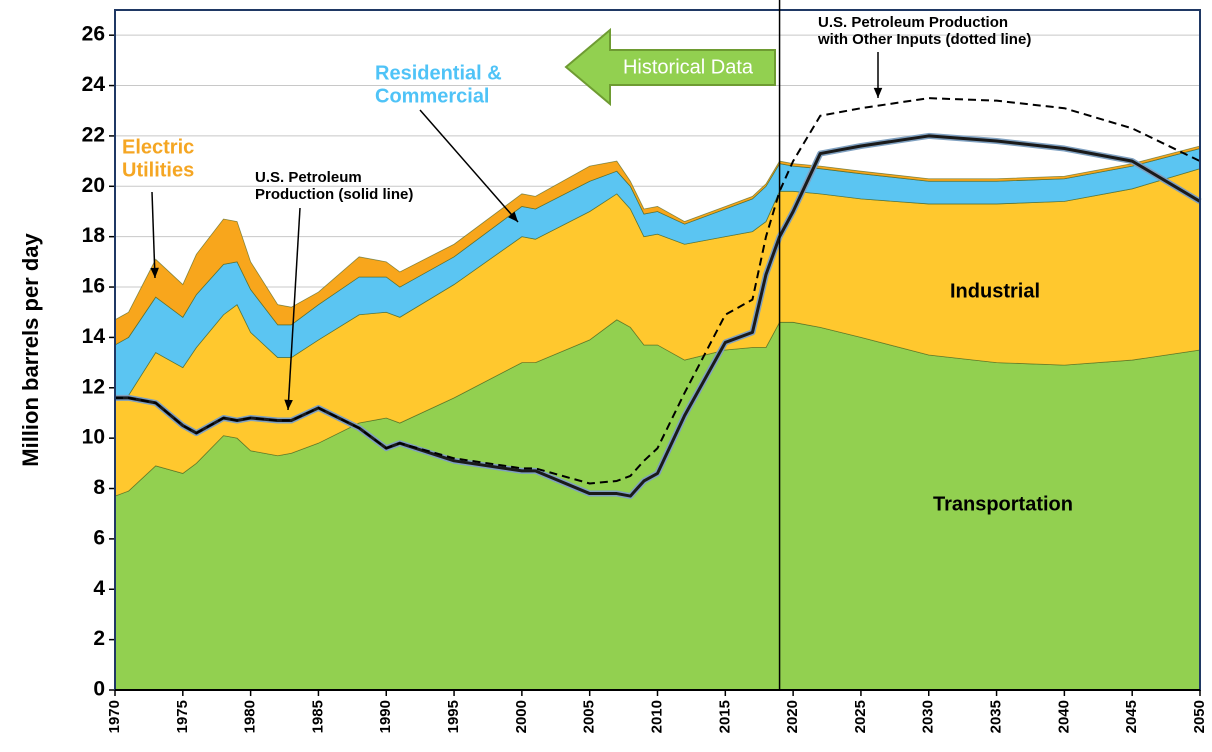 The image size is (1212, 752). I want to click on y-tick-label: 18, so click(94, 235).